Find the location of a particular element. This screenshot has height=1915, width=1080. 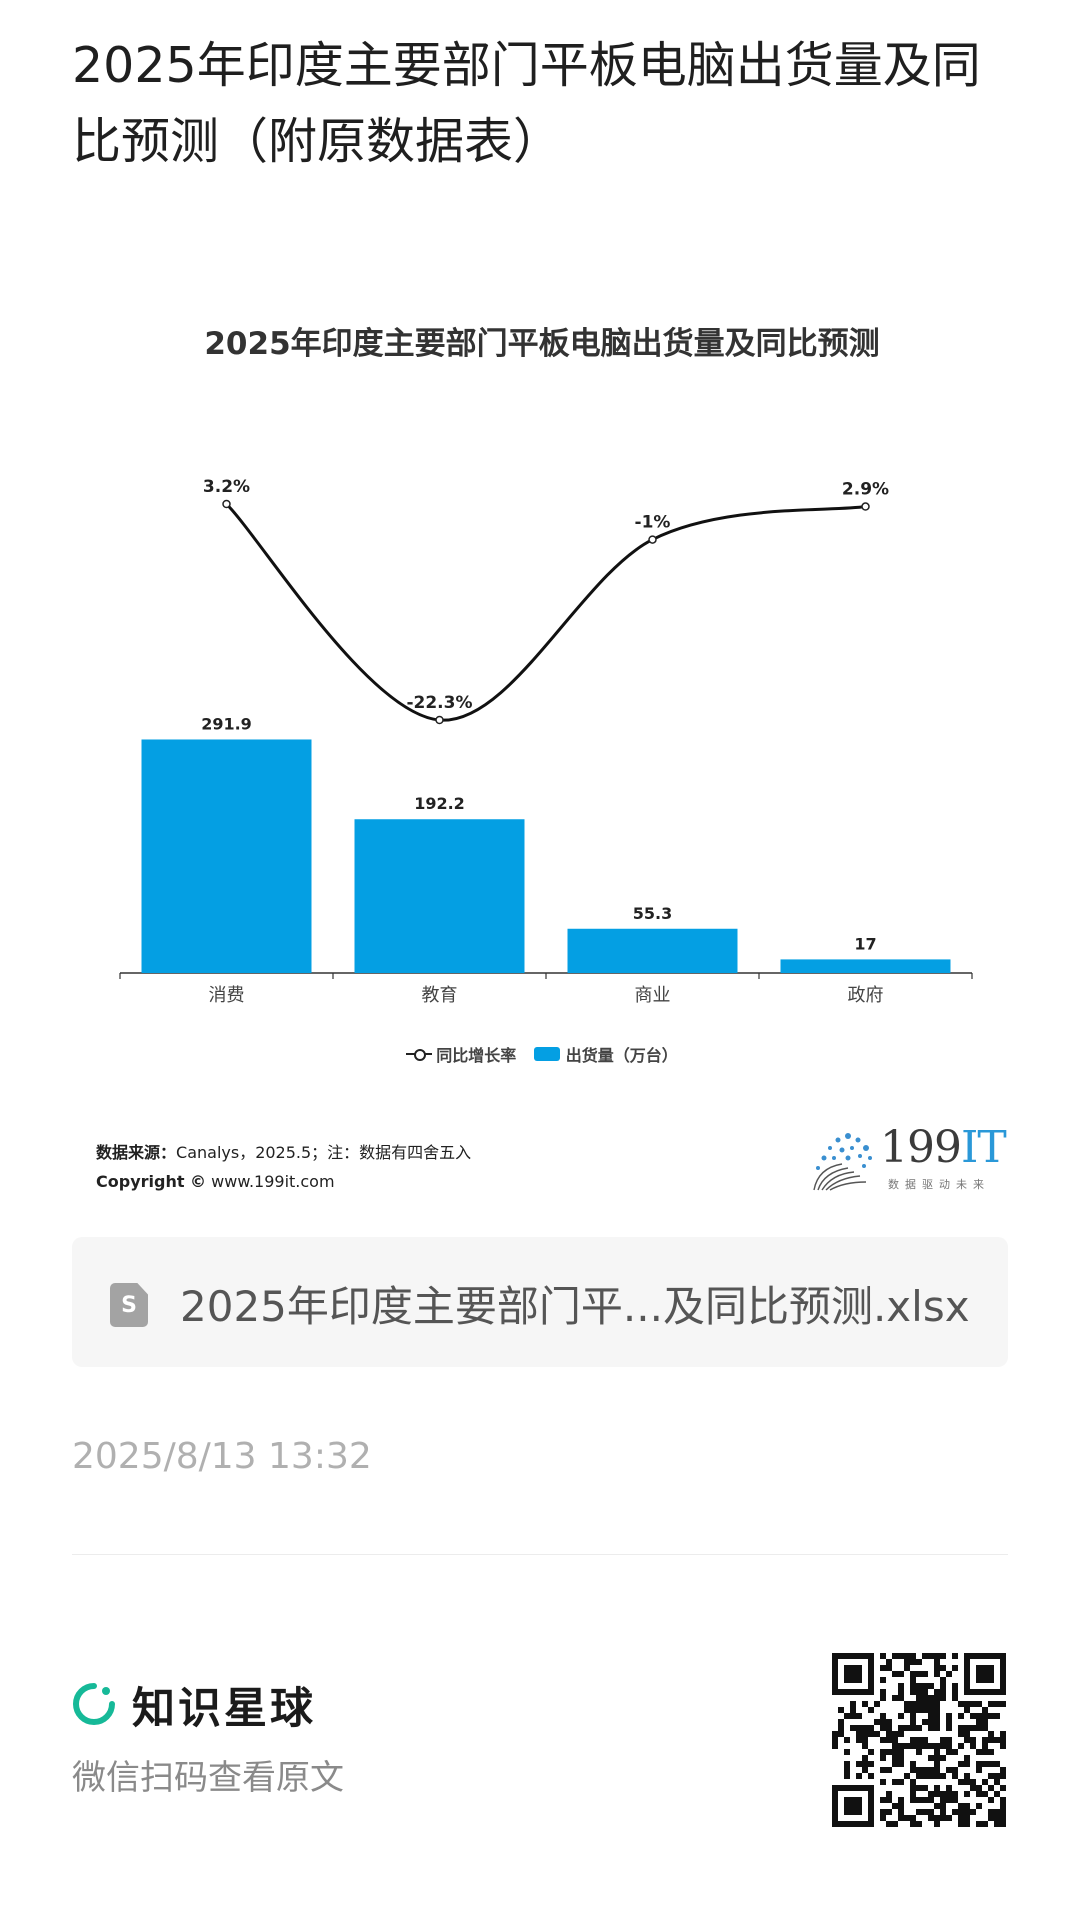

source-label: 数据来源： is located at coordinates (136, 1152).